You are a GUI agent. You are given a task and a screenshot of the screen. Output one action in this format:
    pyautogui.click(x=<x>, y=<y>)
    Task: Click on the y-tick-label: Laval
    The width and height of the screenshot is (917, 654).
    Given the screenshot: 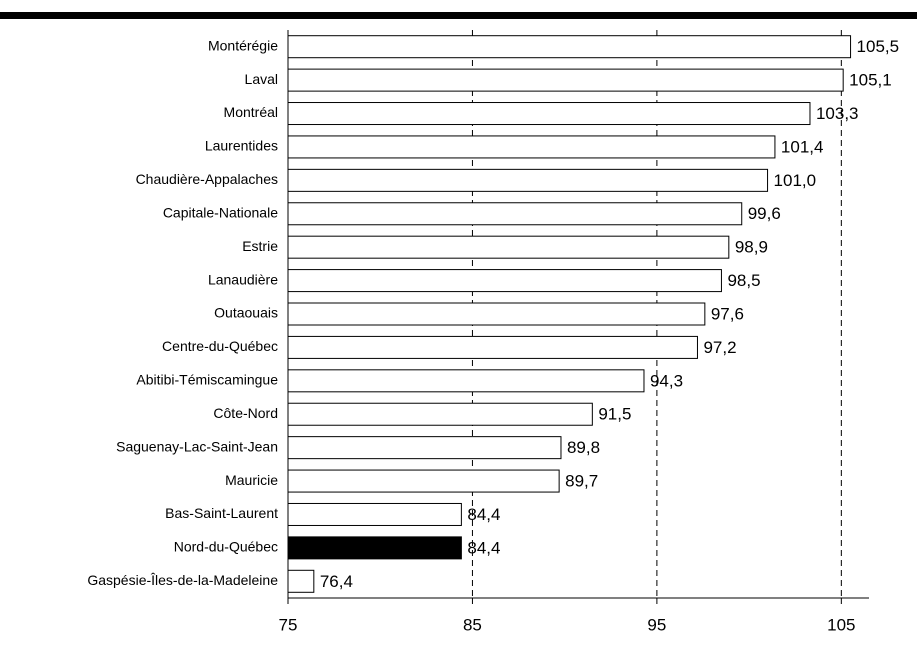 What is the action you would take?
    pyautogui.click(x=261, y=79)
    